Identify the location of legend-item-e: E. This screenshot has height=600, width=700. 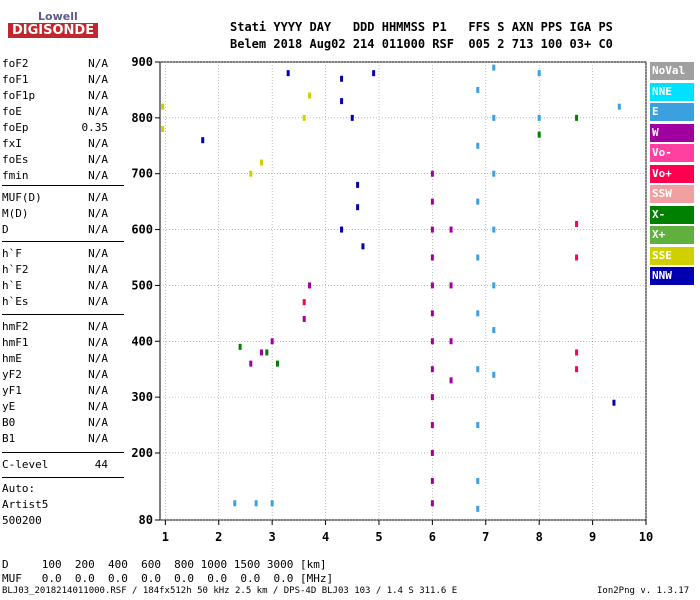
(672, 112).